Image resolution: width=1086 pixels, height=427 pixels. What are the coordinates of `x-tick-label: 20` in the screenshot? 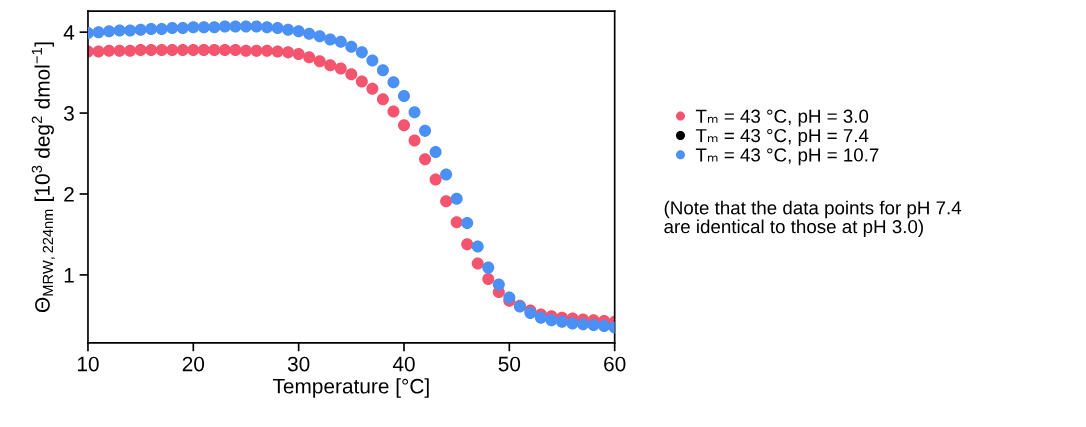 It's located at (193, 364).